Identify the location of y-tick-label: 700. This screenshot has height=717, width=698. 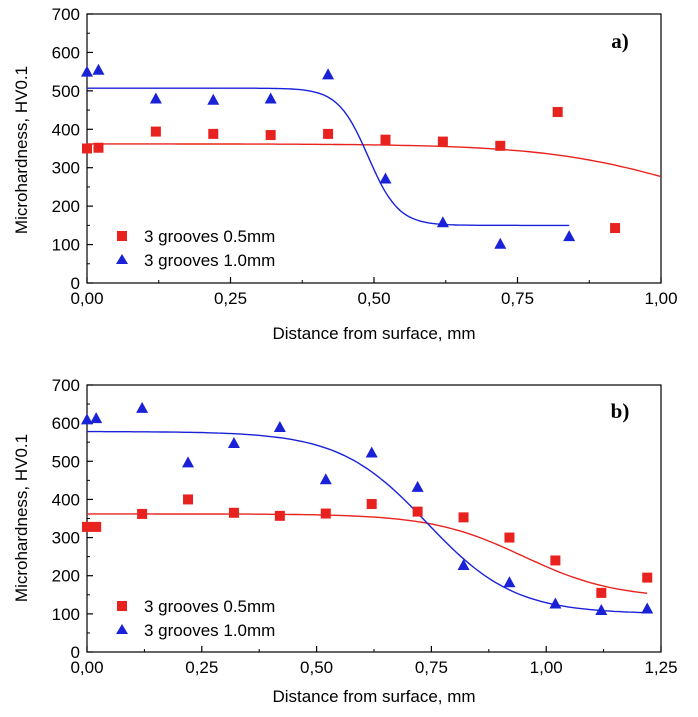
(66, 14).